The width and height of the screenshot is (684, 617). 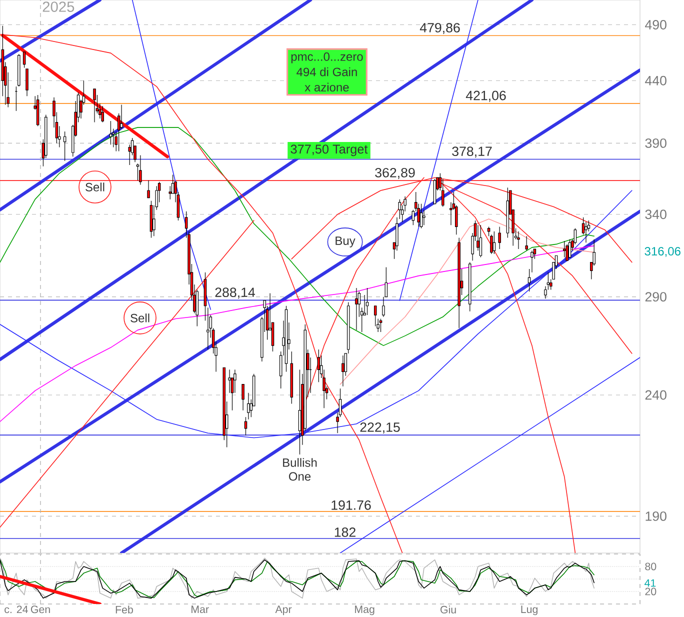 What do you see at coordinates (395, 173) in the screenshot?
I see `ref-line-label: 362,89` at bounding box center [395, 173].